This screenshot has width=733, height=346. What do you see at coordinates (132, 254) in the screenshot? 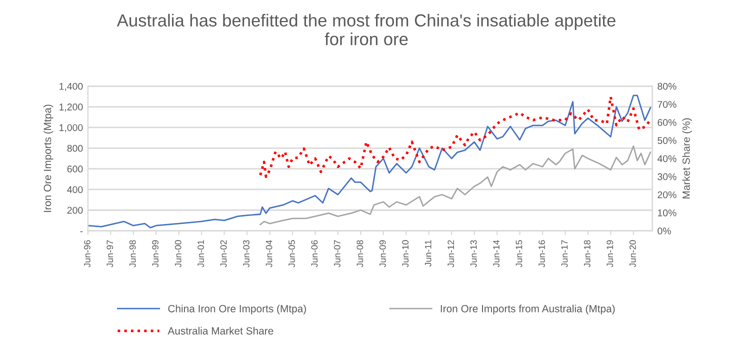
I see `x-tick-label: Jun-98` at bounding box center [132, 254].